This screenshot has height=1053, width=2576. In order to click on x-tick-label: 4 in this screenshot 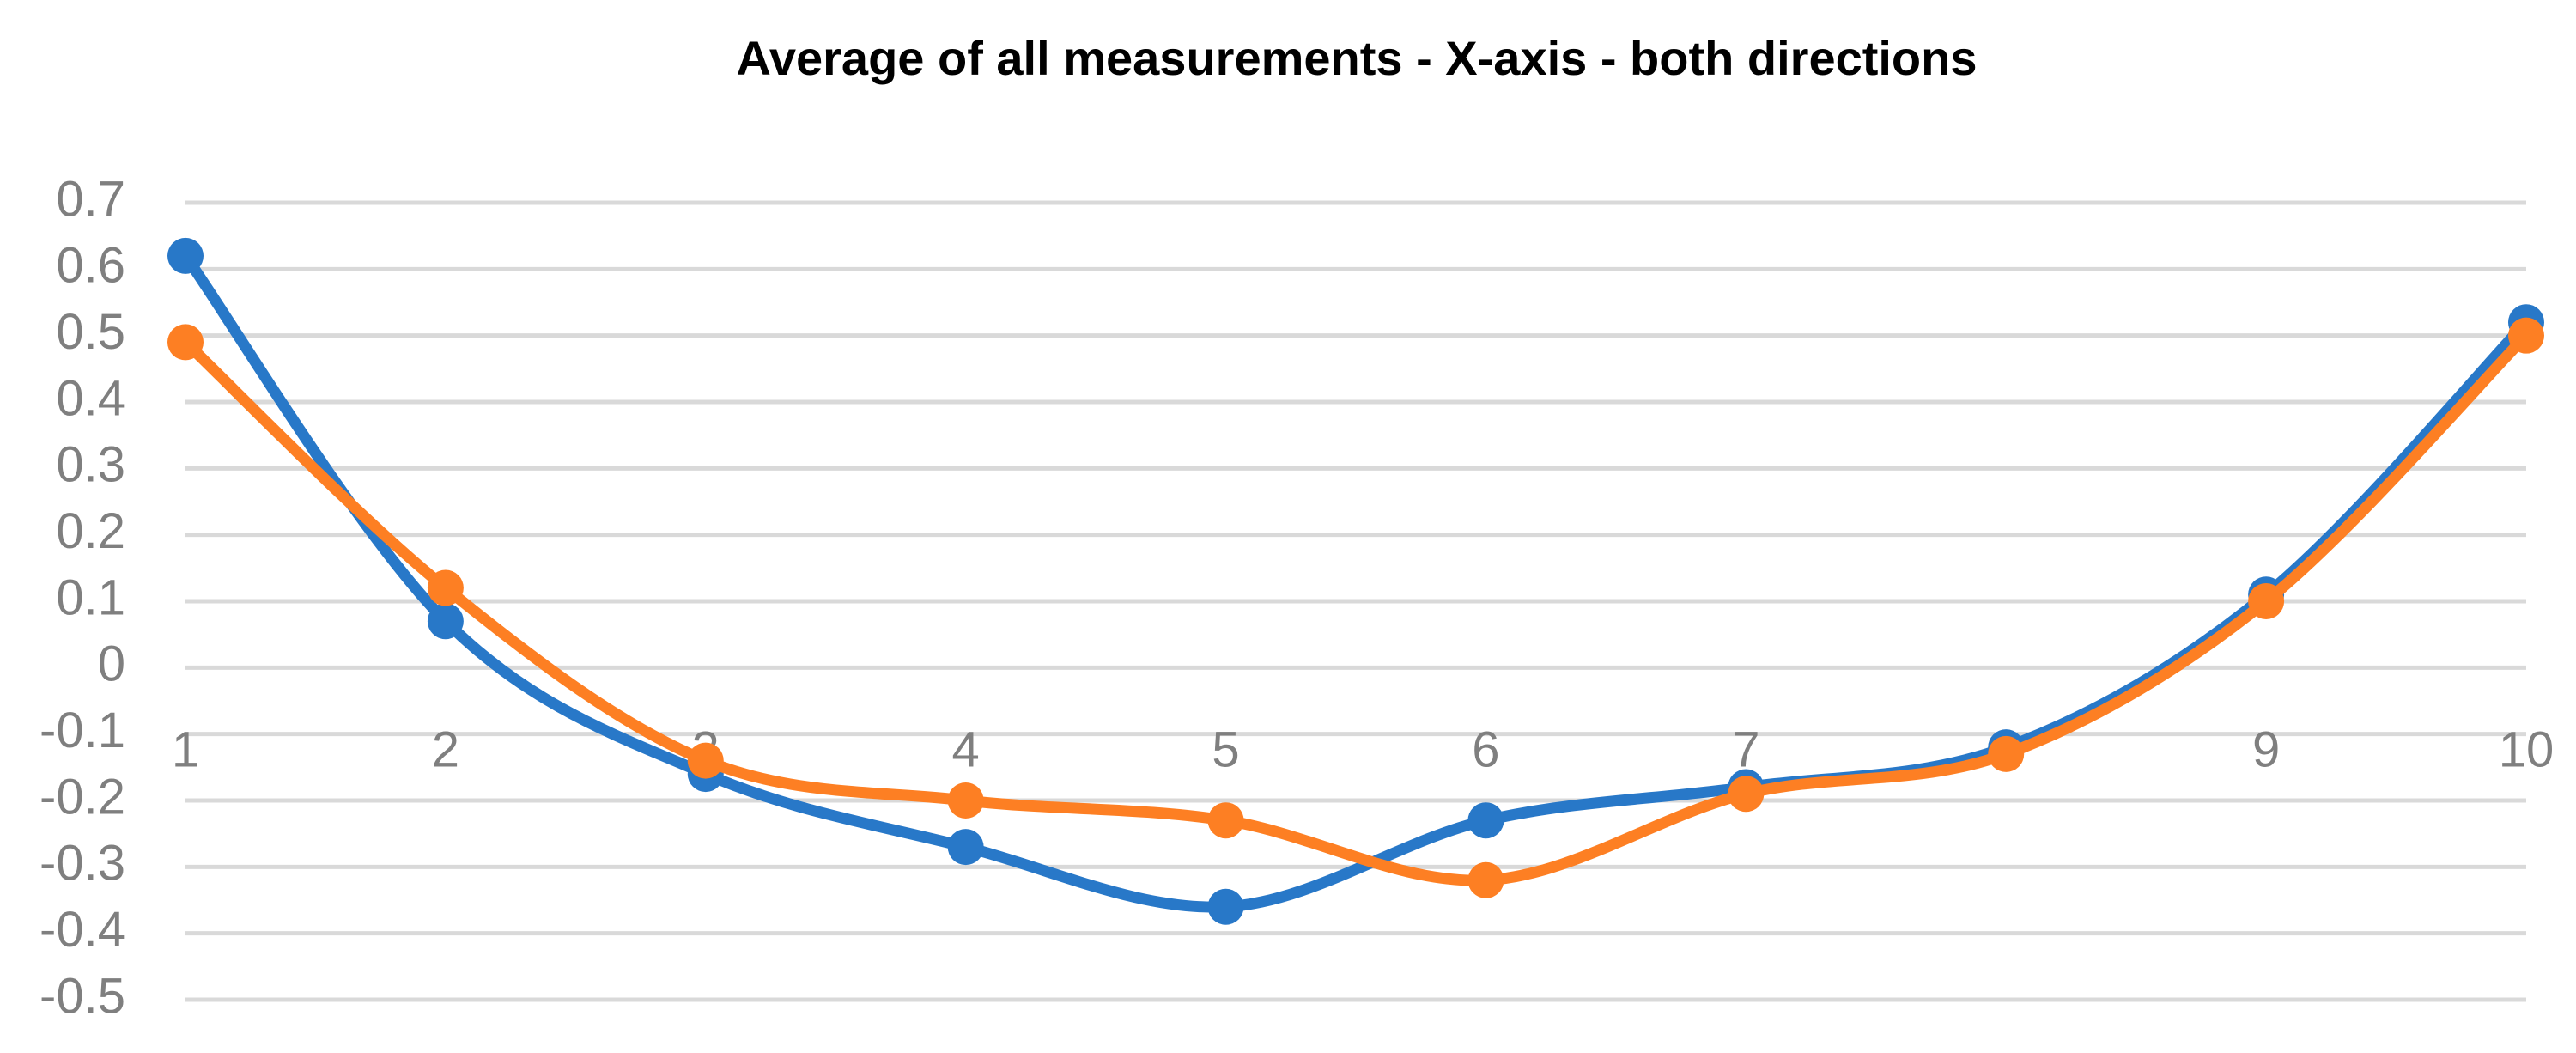, I will do `click(966, 750)`.